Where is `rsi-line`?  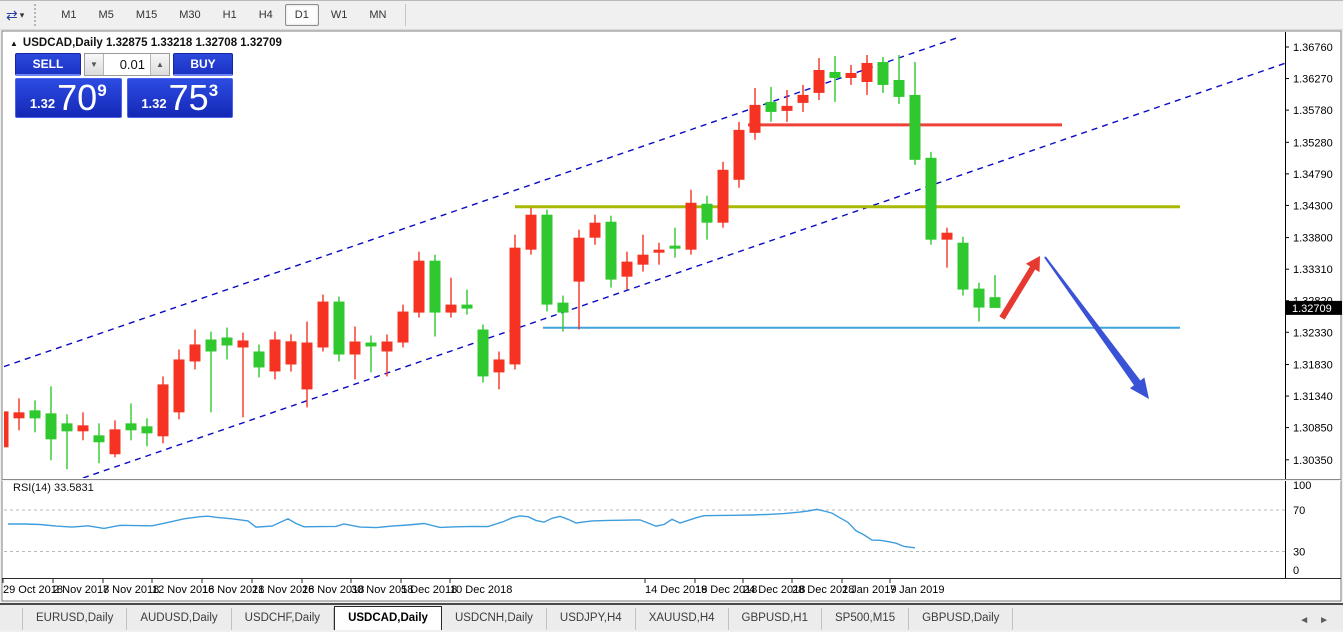 rsi-line is located at coordinates (462, 528).